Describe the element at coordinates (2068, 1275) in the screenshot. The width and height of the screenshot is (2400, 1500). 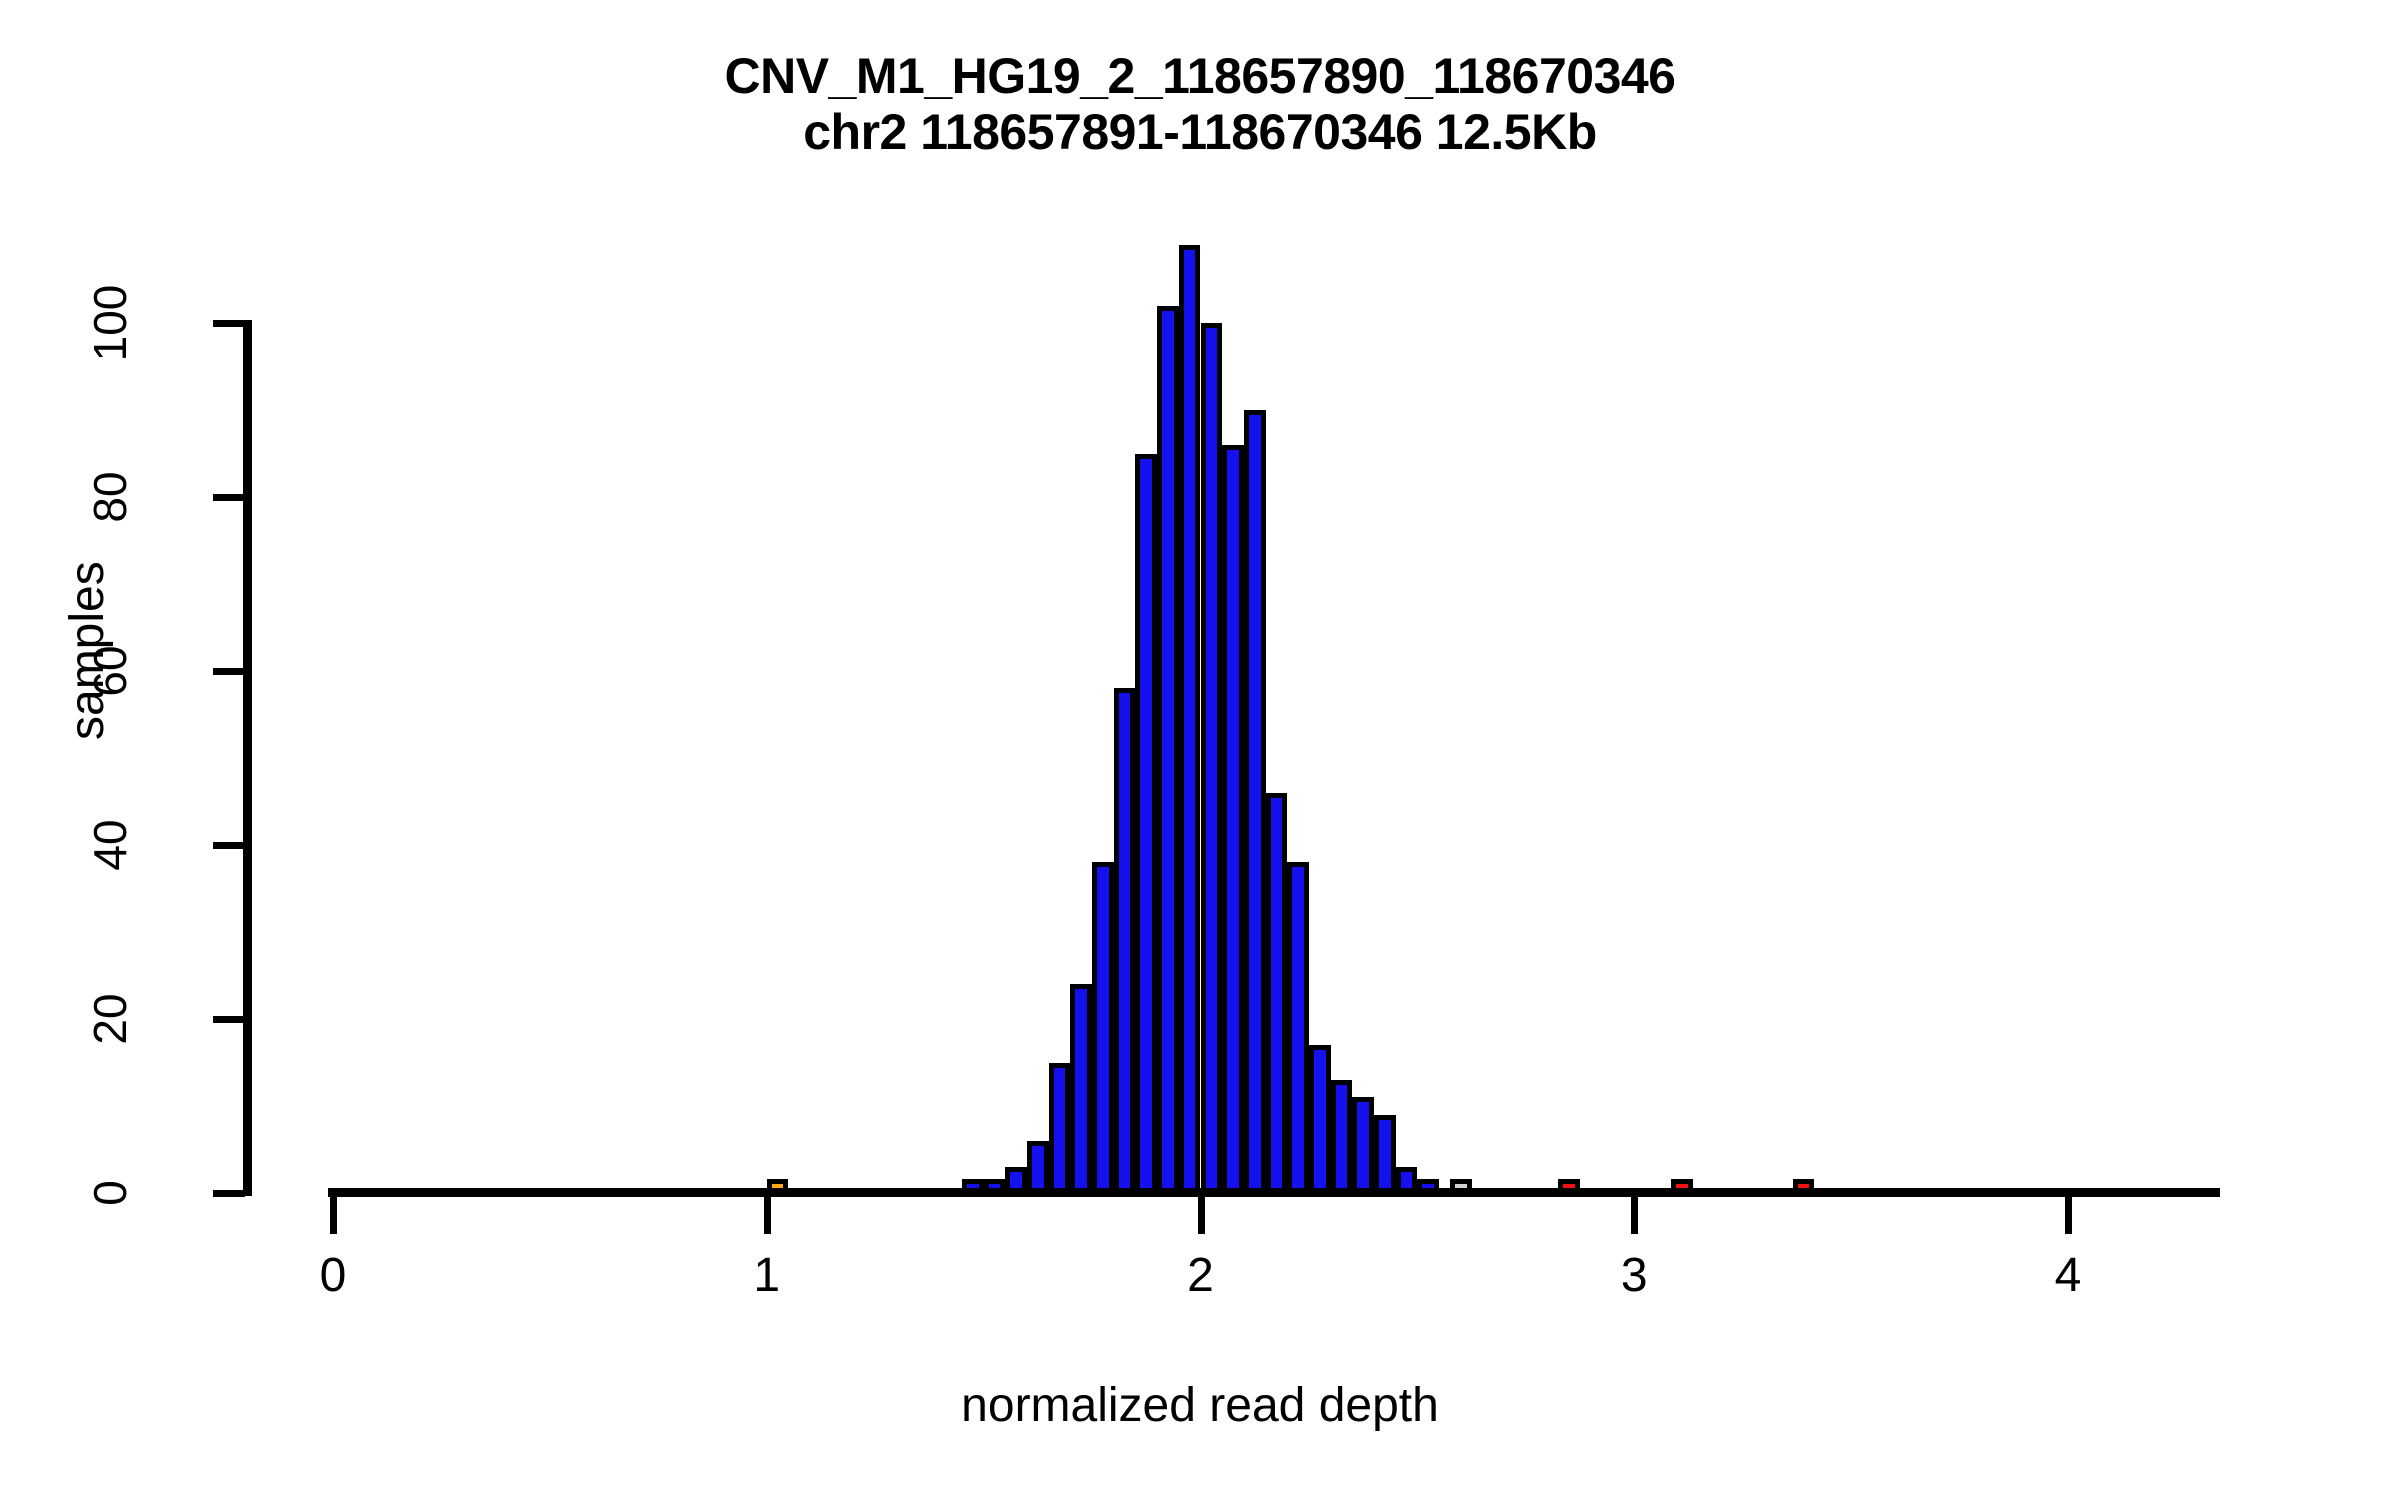
I see `x-axis-tick-label: 4` at that location.